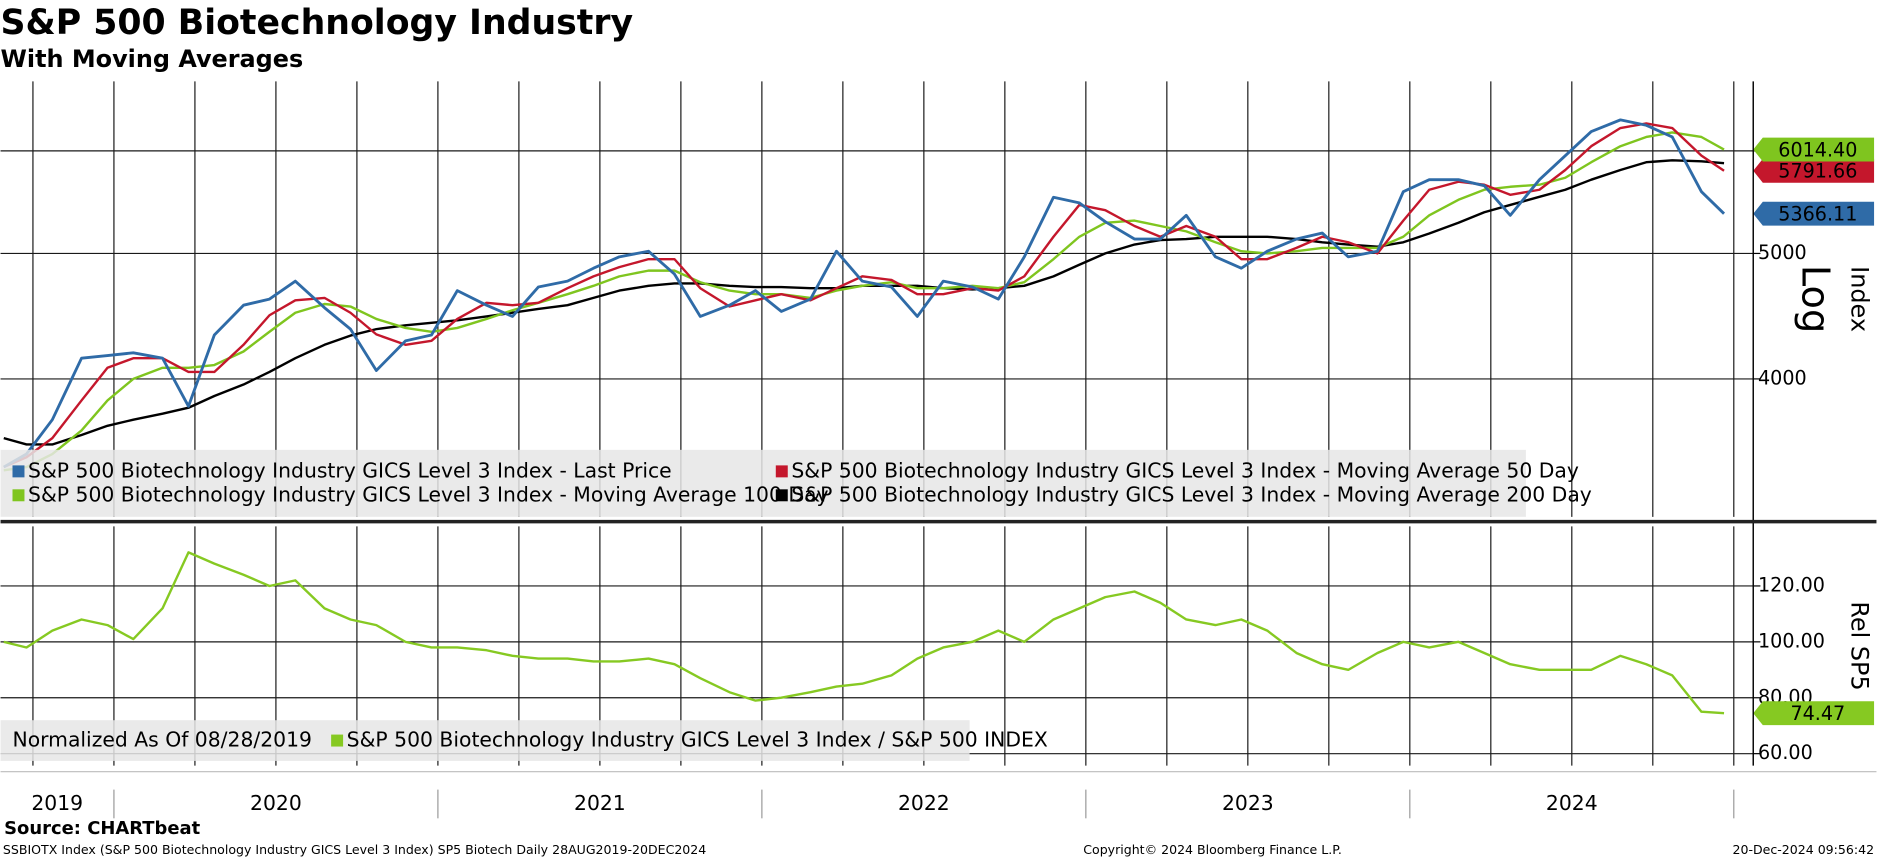 The image size is (1877, 859). What do you see at coordinates (1803, 849) in the screenshot?
I see `timestamp: 20-Dec-2024 09:56:42` at bounding box center [1803, 849].